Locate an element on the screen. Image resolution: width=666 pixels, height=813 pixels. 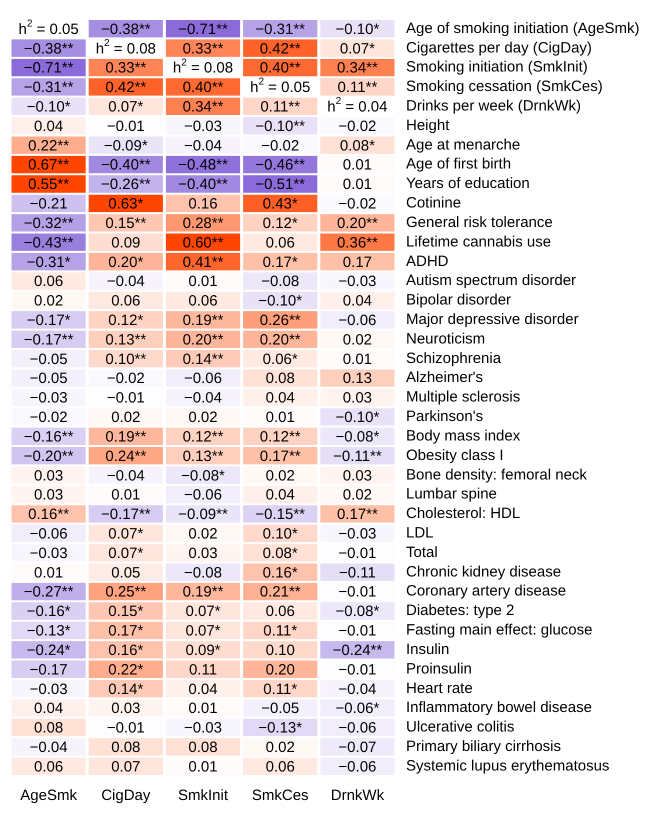
data-label: 0.20 is located at coordinates (280, 669).